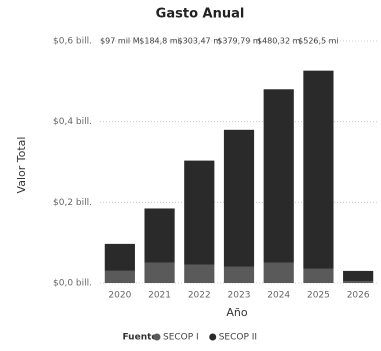 The height and width of the screenshot is (351, 381). I want to click on data-label: $379,79 m, so click(239, 41).